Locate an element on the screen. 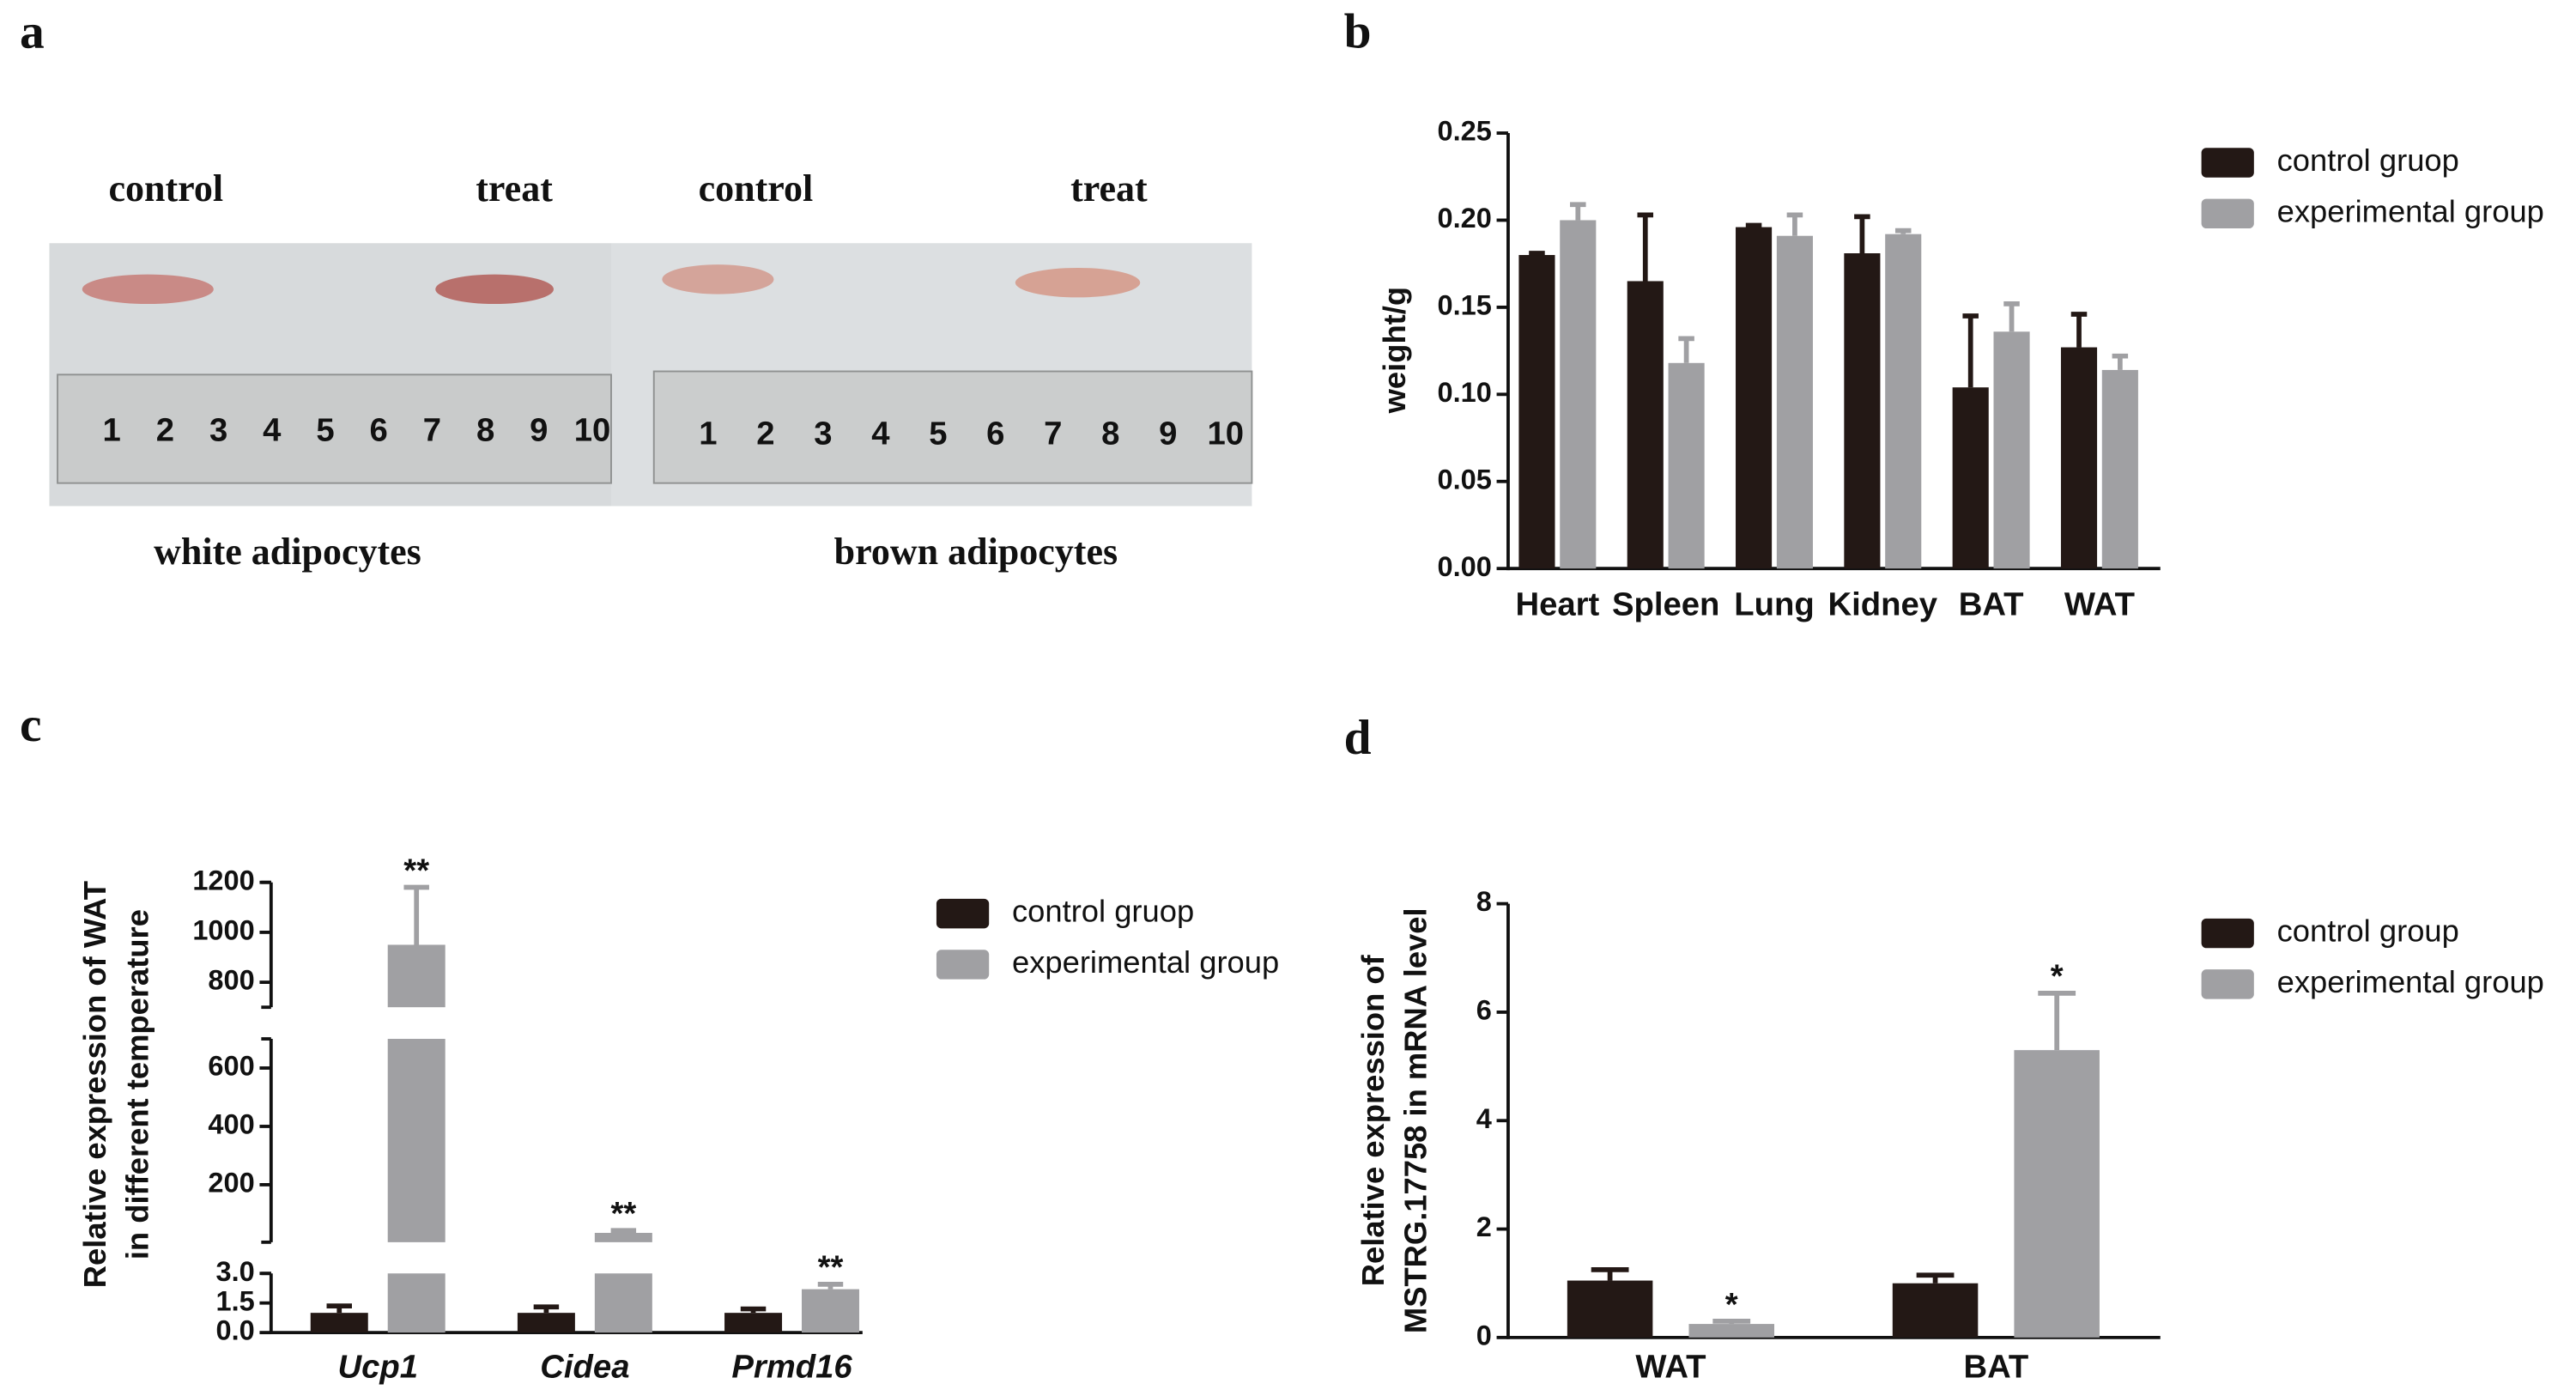 The image size is (2576, 1396). x-tick-label: Lung is located at coordinates (1774, 604).